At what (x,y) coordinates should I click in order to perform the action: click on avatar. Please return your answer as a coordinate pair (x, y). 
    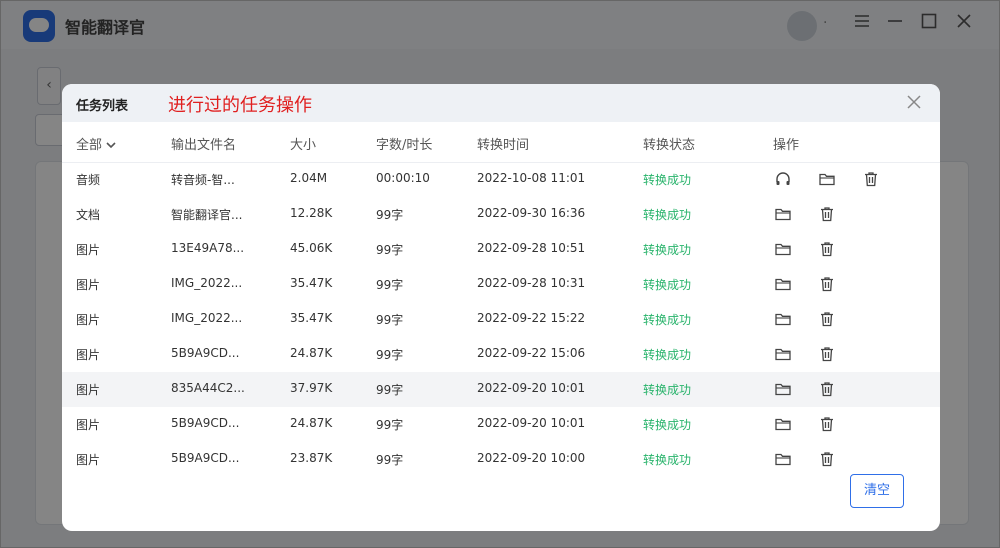
    Looking at the image, I should click on (802, 26).